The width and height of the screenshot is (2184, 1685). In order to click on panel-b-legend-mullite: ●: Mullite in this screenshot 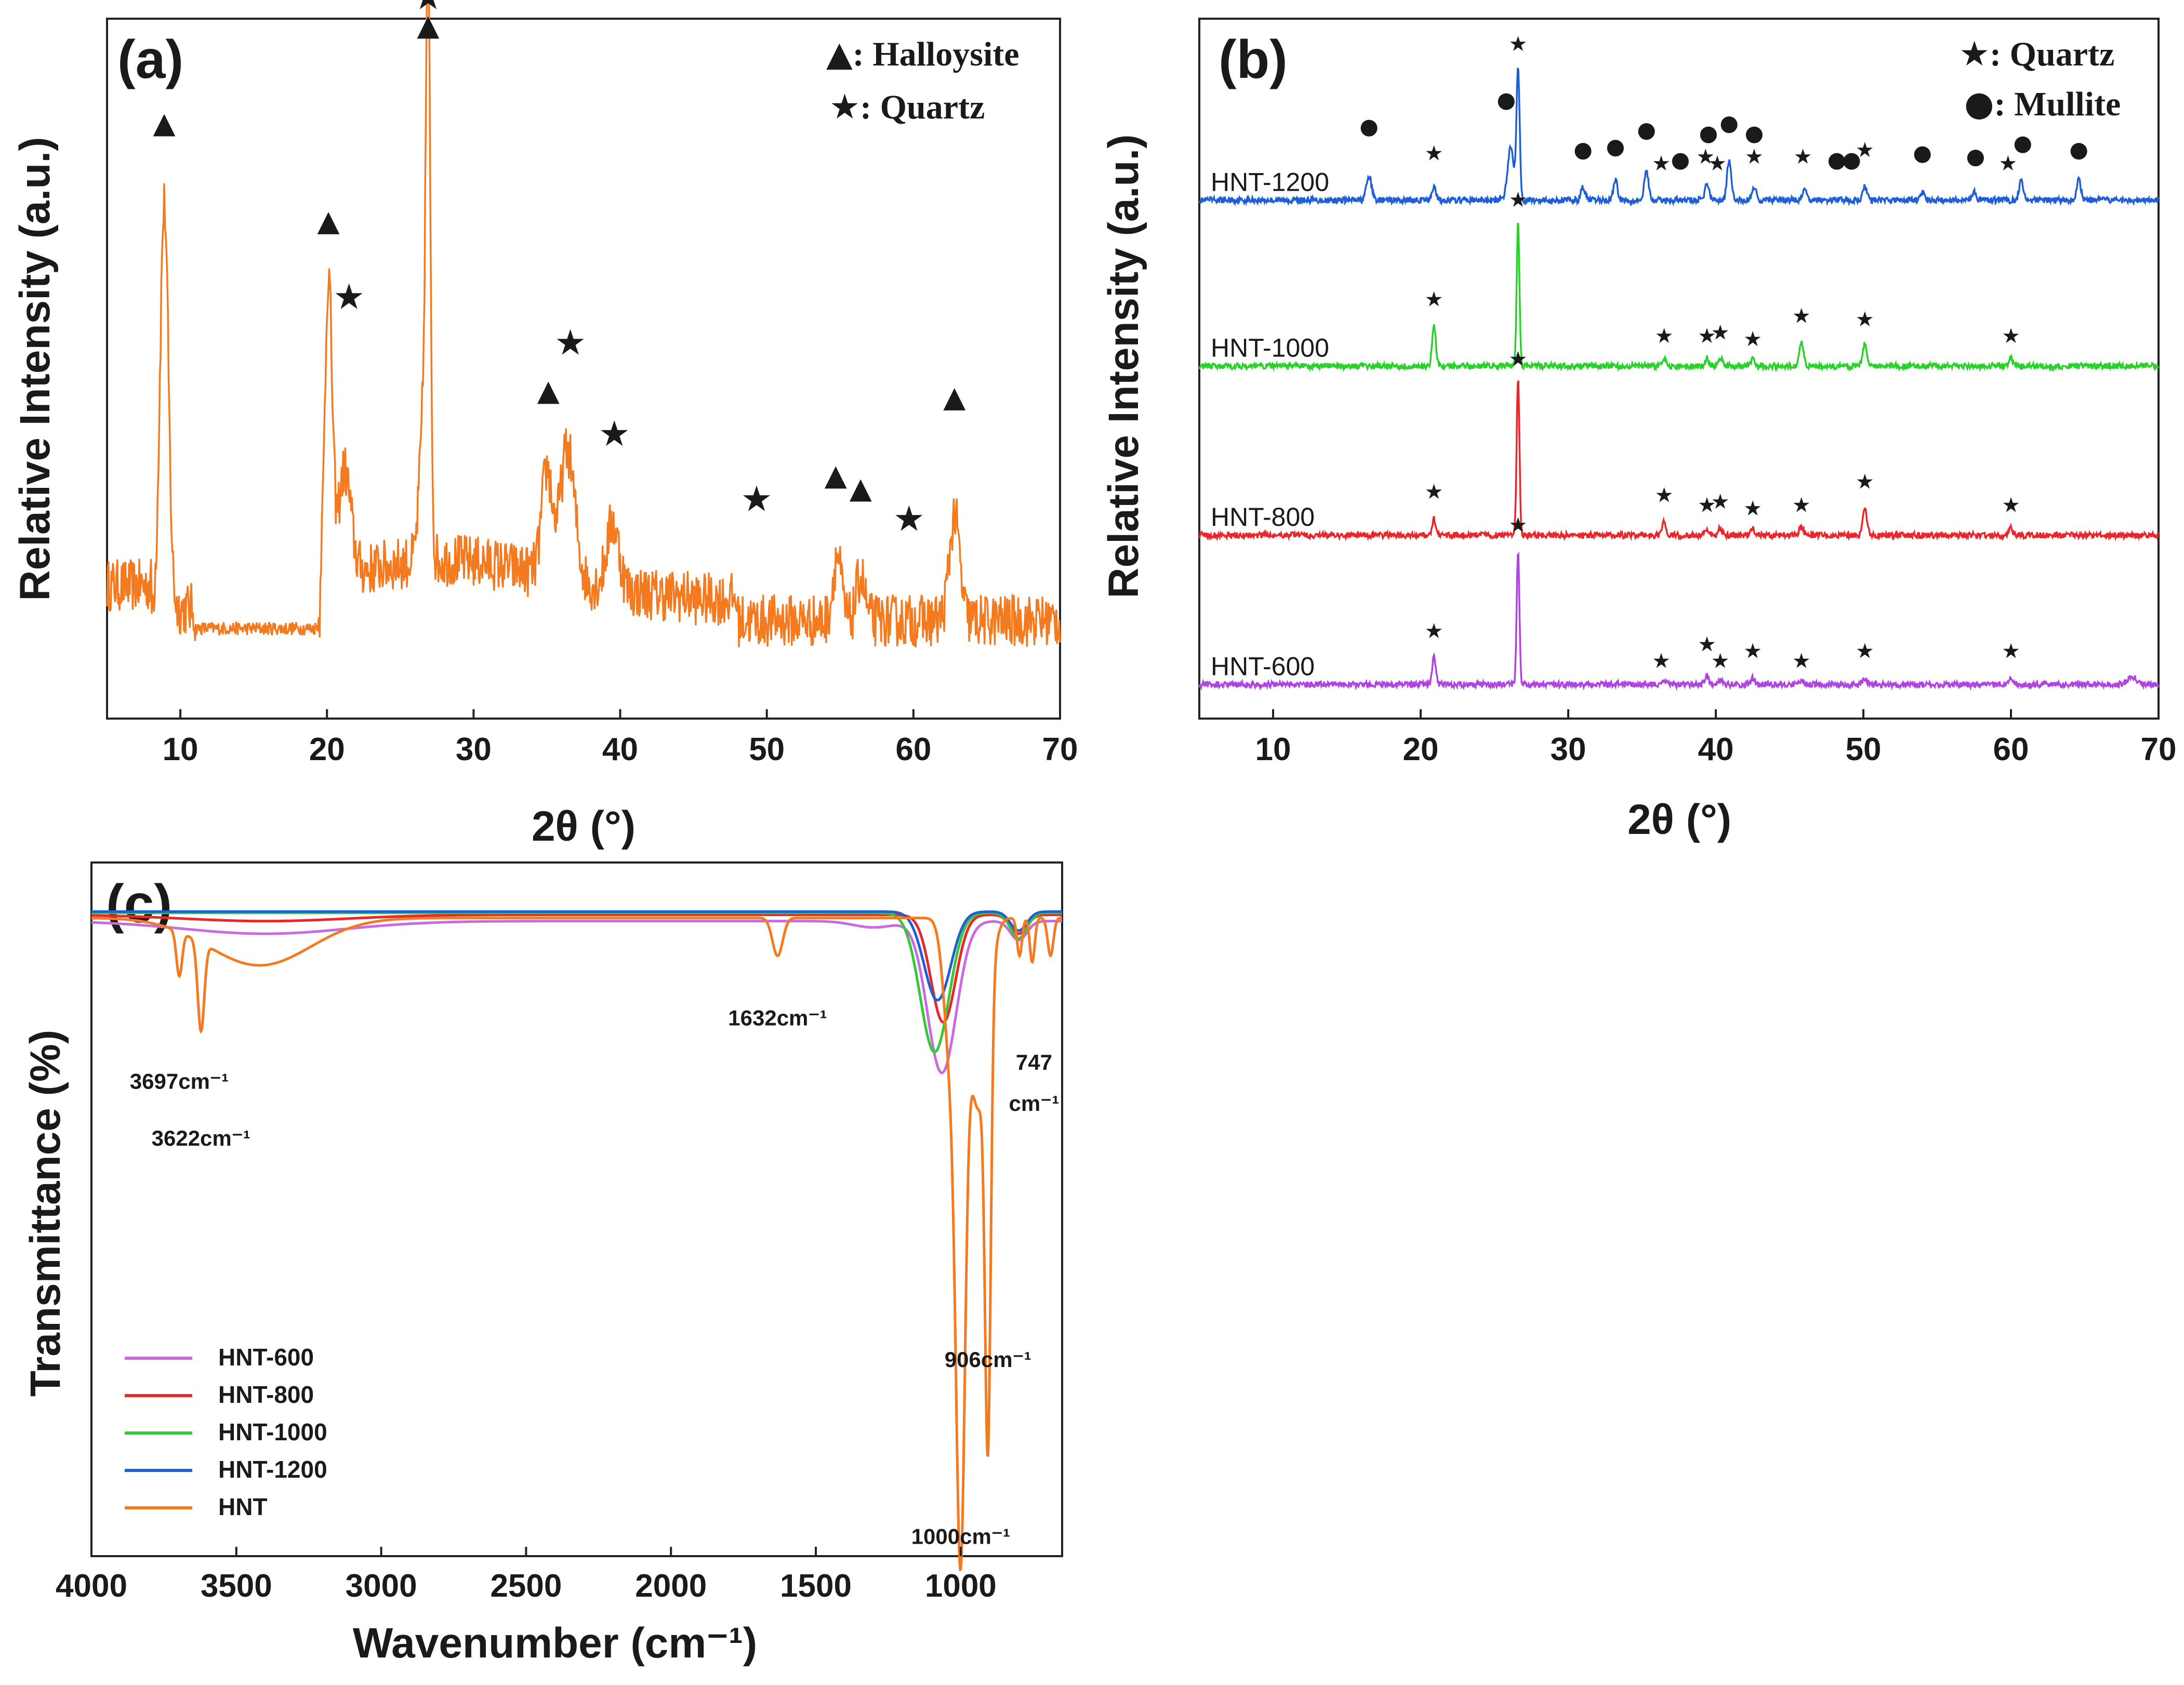, I will do `click(2042, 104)`.